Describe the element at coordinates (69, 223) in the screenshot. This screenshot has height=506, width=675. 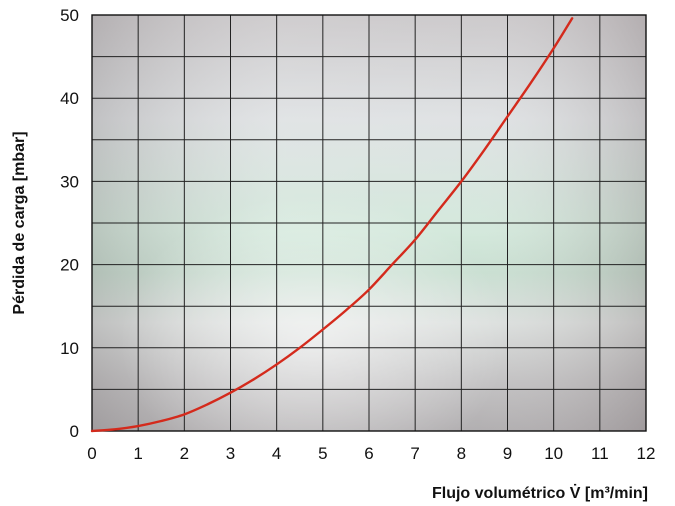
I see `y-tick-labels: 0 10 20 30 40 50` at that location.